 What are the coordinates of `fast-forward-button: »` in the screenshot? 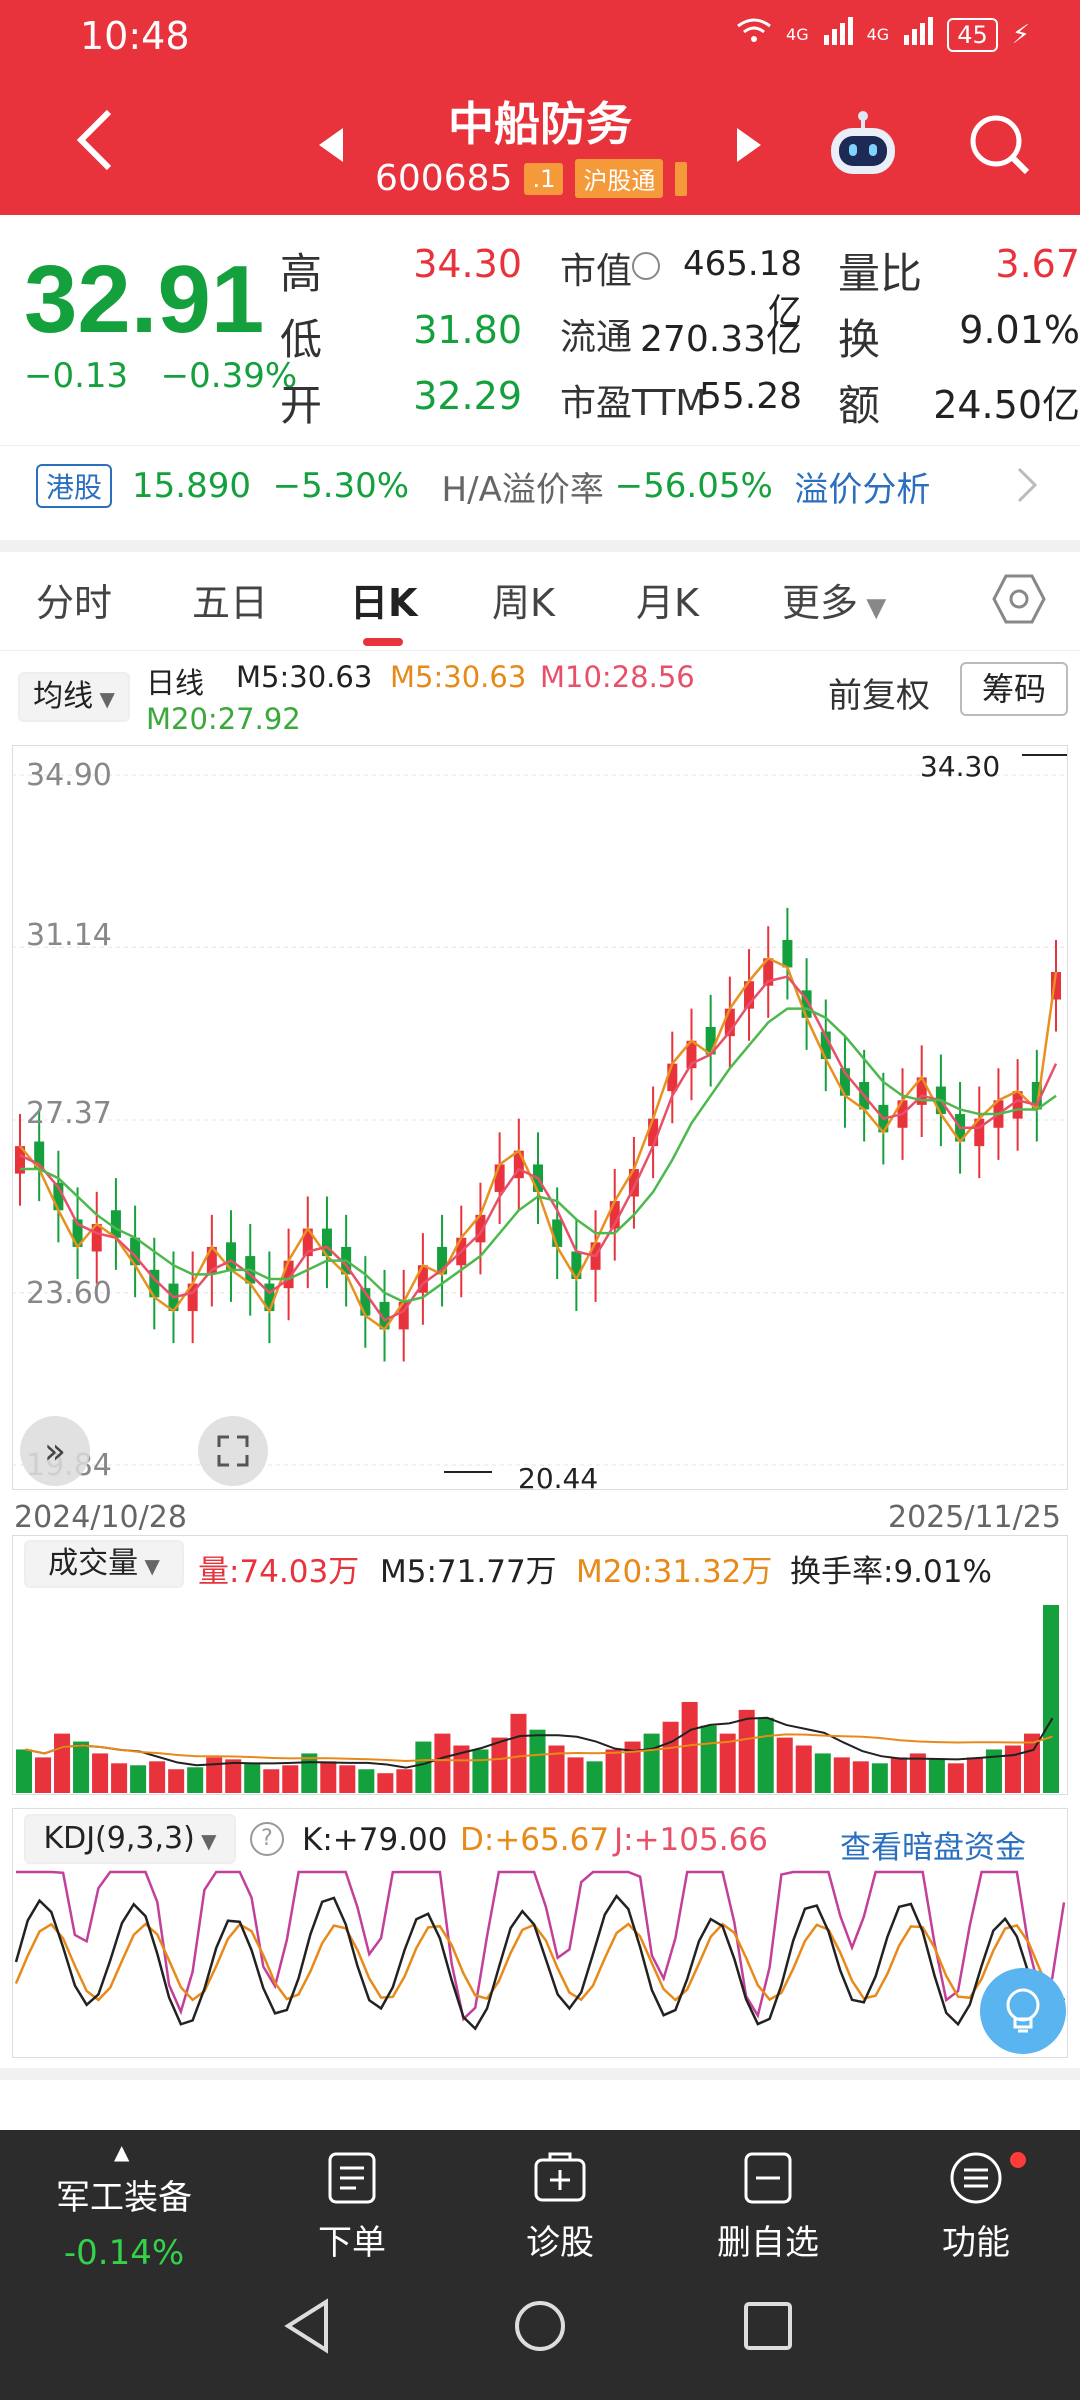 It's located at (55, 1451).